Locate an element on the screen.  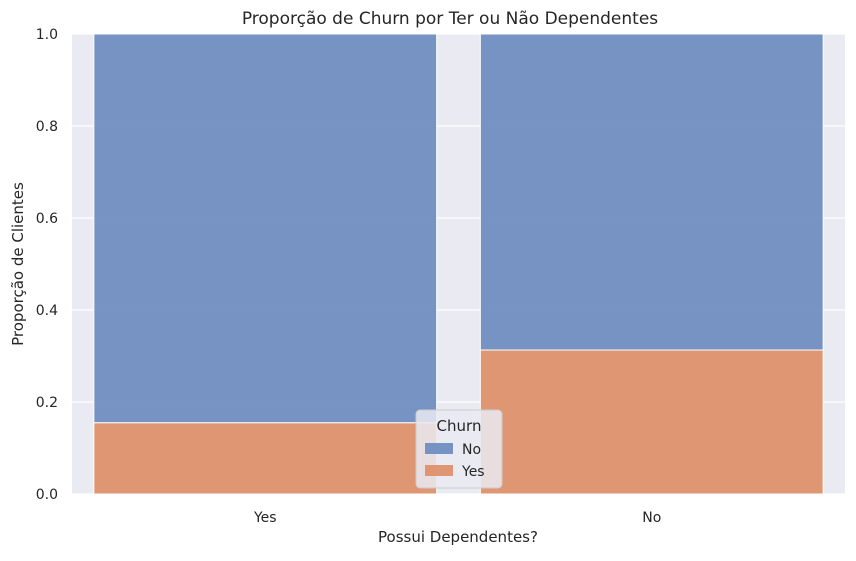
bar-yes-yes is located at coordinates (265, 458).